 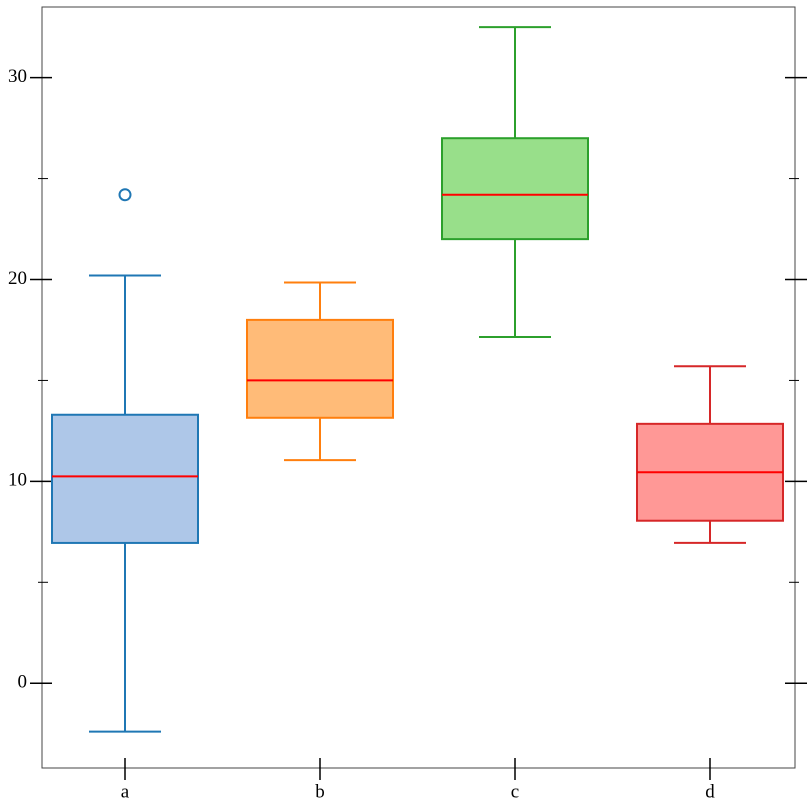 I want to click on x-tick-label: b, so click(x=320, y=791).